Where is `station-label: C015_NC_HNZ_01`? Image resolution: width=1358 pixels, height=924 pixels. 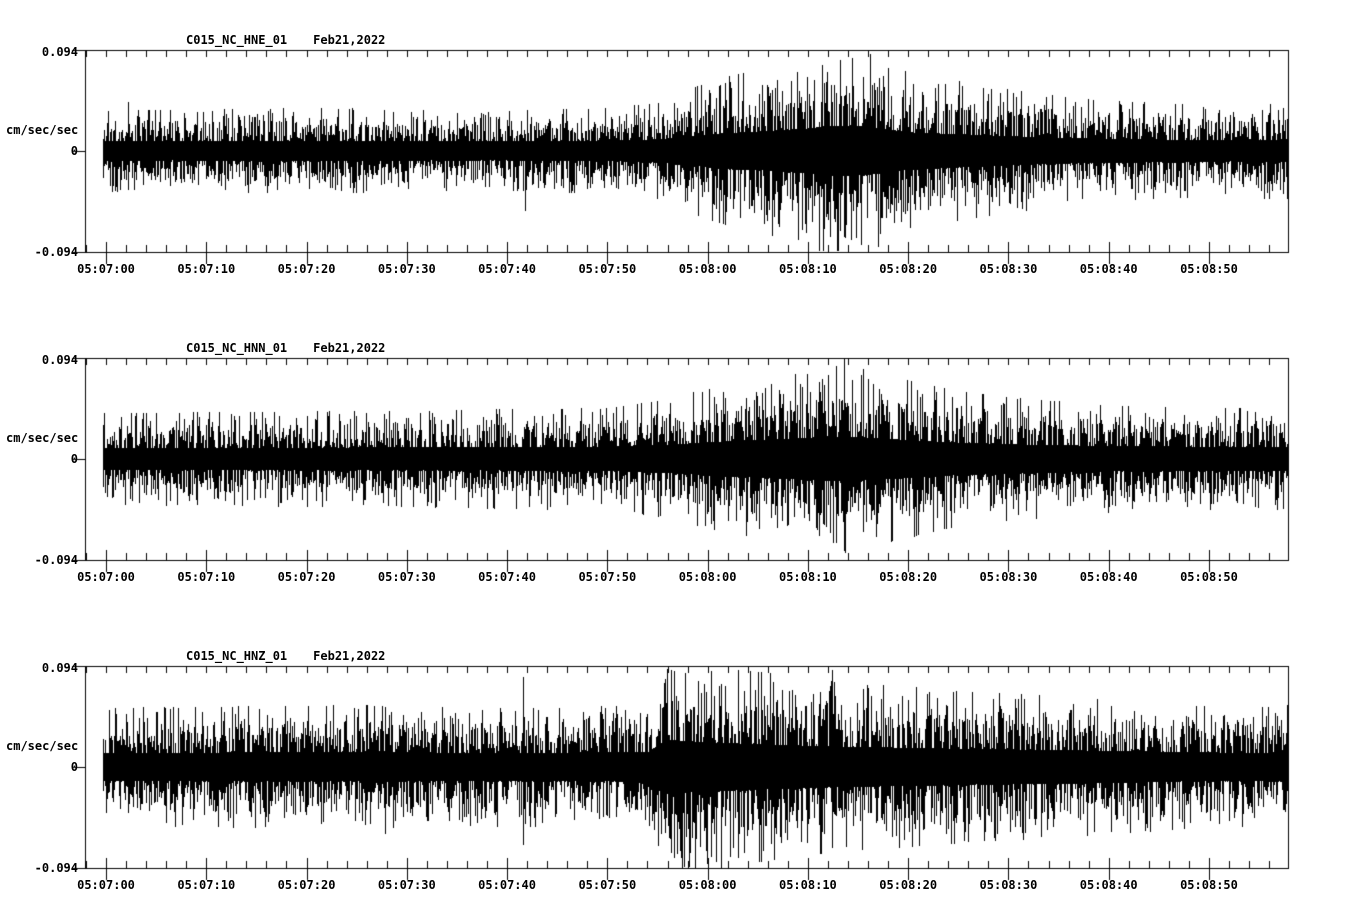
station-label: C015_NC_HNZ_01 is located at coordinates (237, 656).